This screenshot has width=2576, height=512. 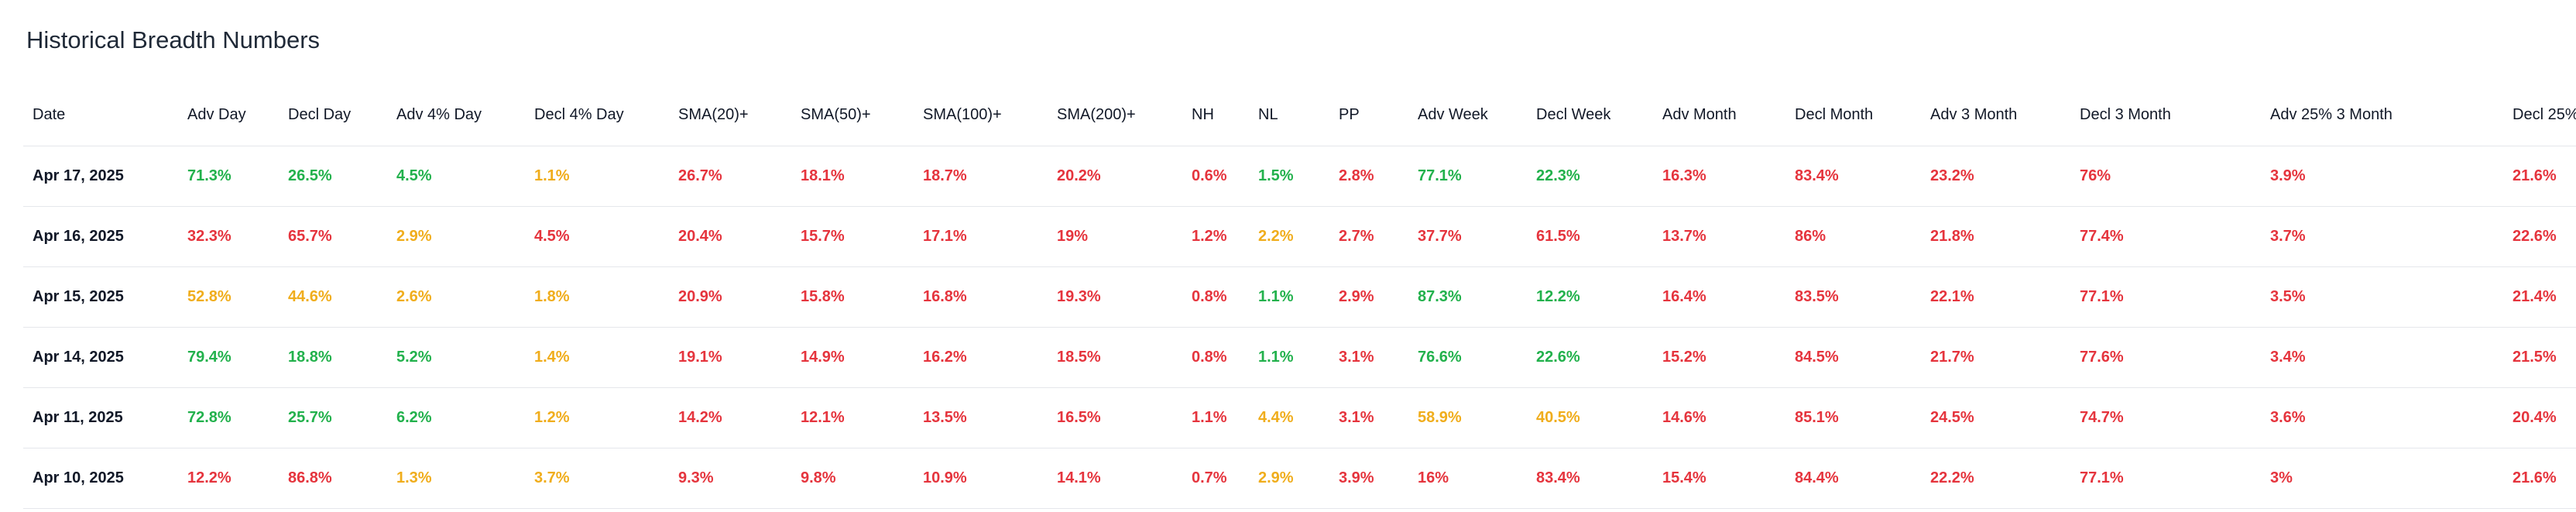 I want to click on cell-sma-50: 15.7%, so click(x=852, y=236).